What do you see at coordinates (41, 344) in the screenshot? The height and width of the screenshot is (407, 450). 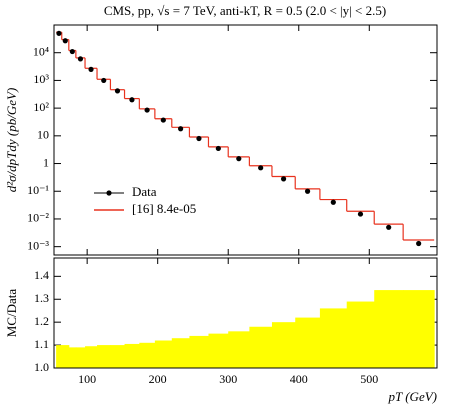 I see `y-tick-label: 1.1` at bounding box center [41, 344].